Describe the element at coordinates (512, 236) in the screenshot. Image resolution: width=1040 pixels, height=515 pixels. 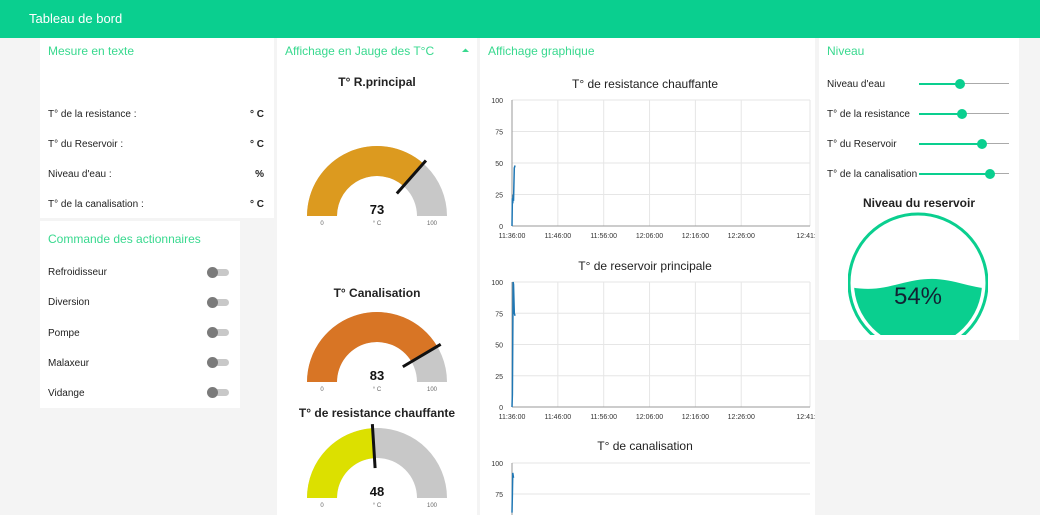
I see `chart-x-tick: 11:36:00` at that location.